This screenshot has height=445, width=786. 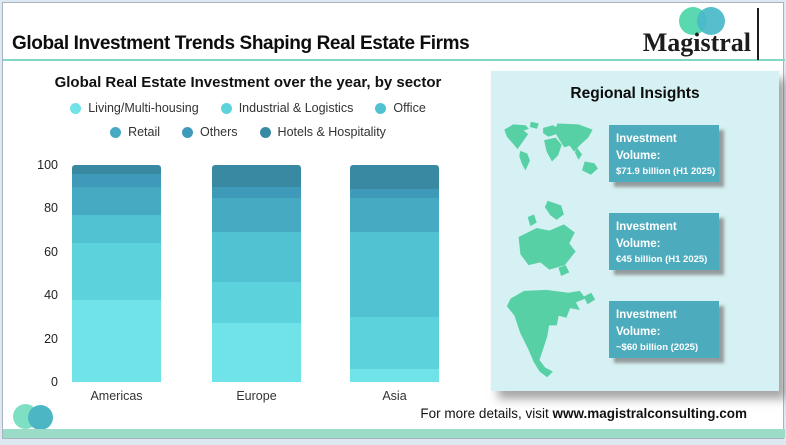 I want to click on brand-name: Magistral, so click(x=696, y=42).